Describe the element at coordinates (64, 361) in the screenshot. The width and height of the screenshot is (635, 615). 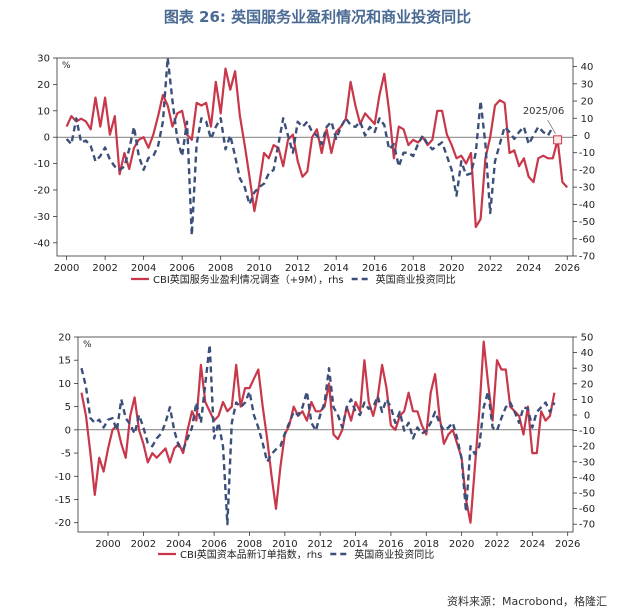
I see `left-tick-label: 15` at that location.